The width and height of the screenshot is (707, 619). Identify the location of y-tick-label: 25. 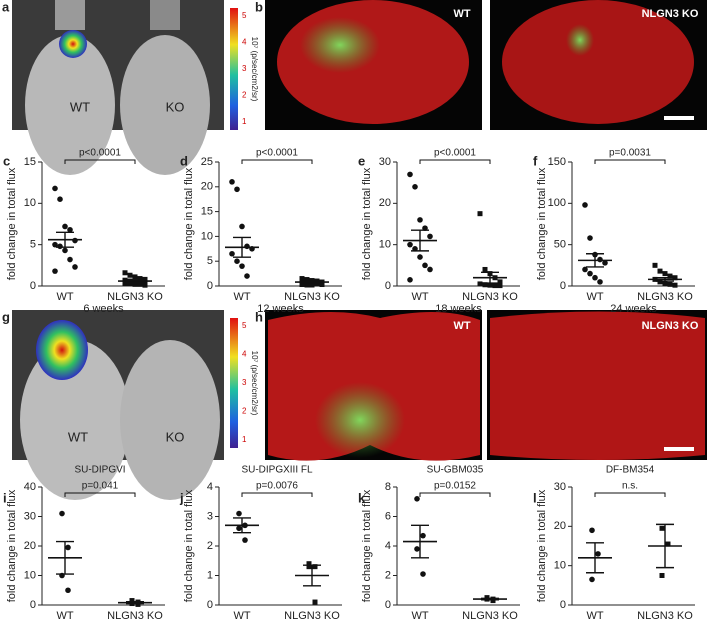
(207, 162).